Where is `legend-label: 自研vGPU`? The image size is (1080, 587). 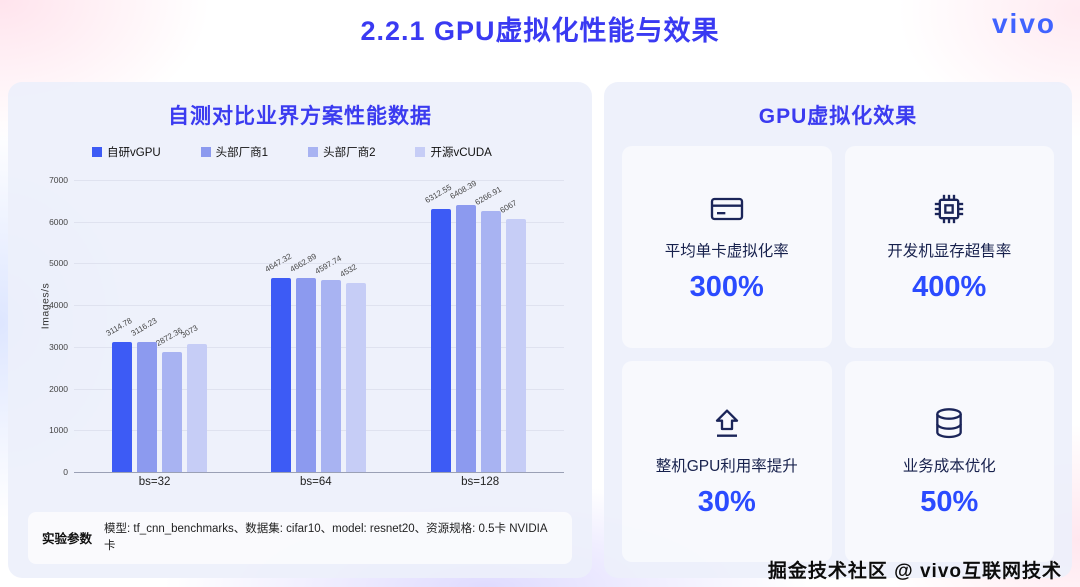
legend-label: 自研vGPU is located at coordinates (134, 153).